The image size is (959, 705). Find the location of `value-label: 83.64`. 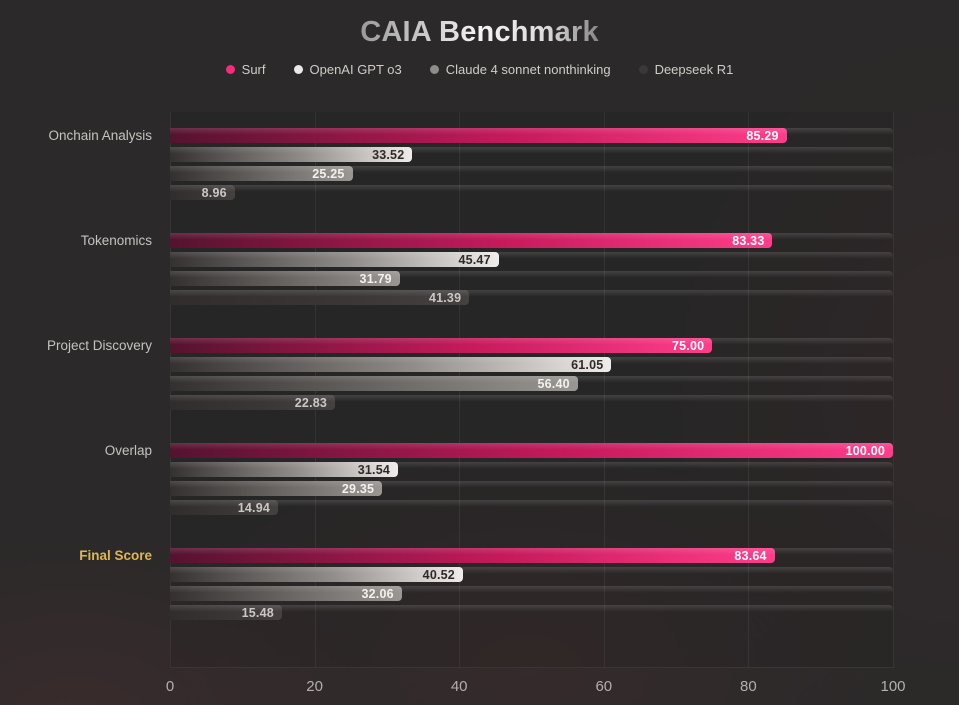

value-label: 83.64 is located at coordinates (750, 555).